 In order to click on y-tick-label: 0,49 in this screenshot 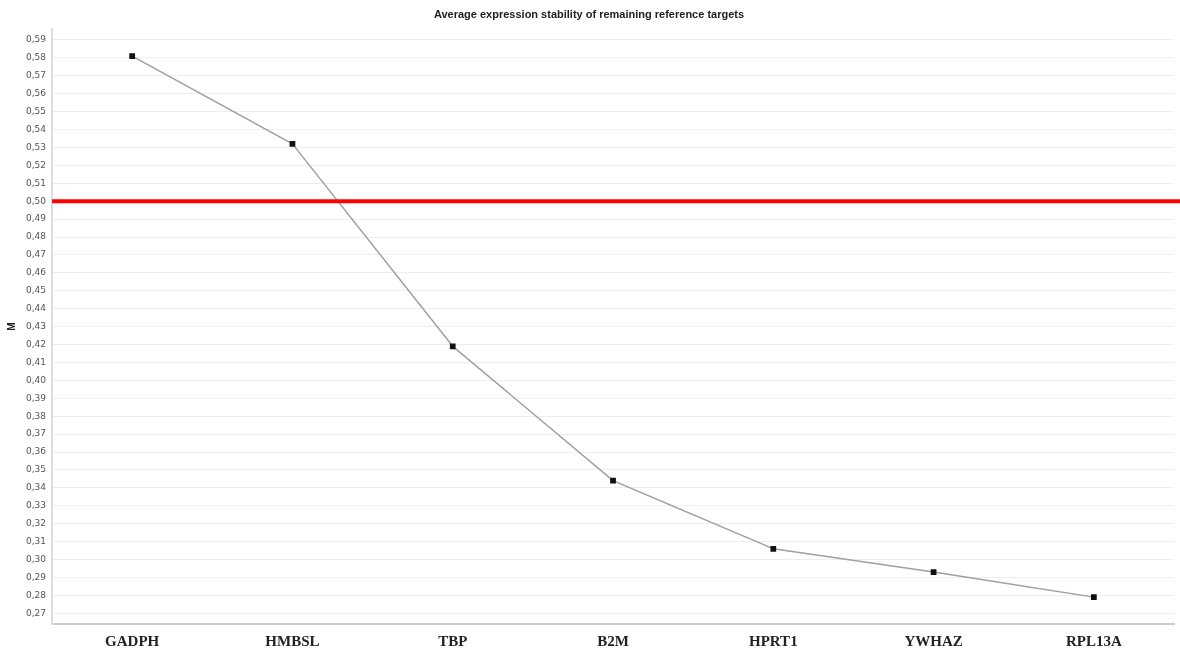, I will do `click(36, 218)`.